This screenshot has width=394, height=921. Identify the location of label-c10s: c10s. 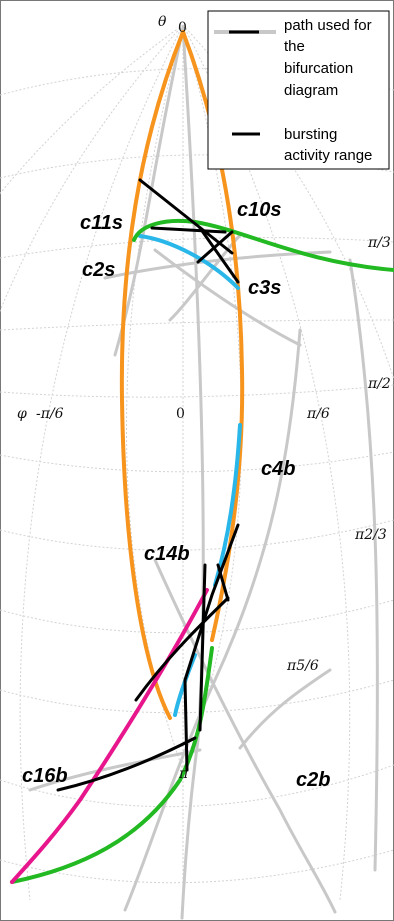
(259, 210).